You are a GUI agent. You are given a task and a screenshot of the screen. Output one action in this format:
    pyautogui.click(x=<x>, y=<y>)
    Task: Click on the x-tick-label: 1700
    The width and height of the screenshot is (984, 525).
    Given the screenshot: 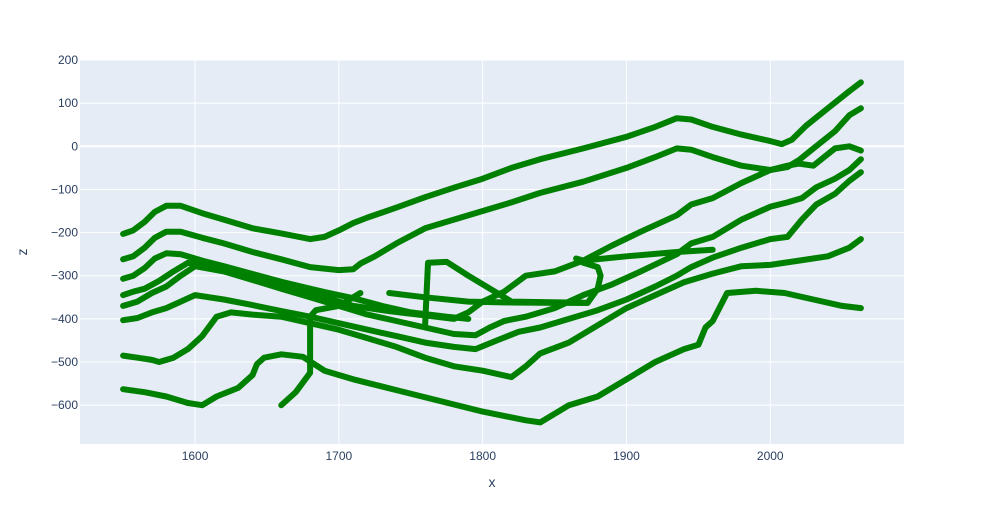 What is the action you would take?
    pyautogui.click(x=338, y=456)
    